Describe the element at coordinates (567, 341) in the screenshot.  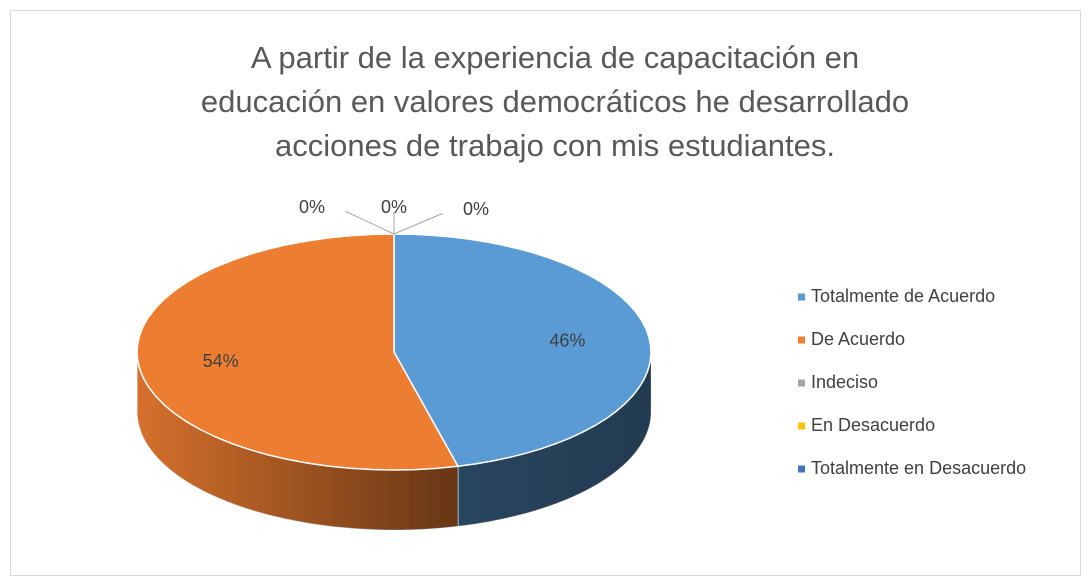
I see `data-label: 46%` at that location.